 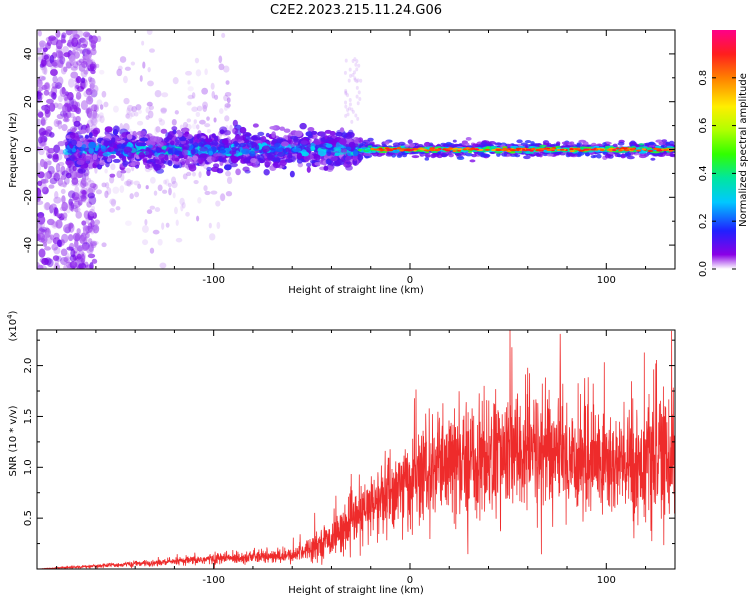 What do you see at coordinates (28, 416) in the screenshot?
I see `tick-label: 1.5` at bounding box center [28, 416].